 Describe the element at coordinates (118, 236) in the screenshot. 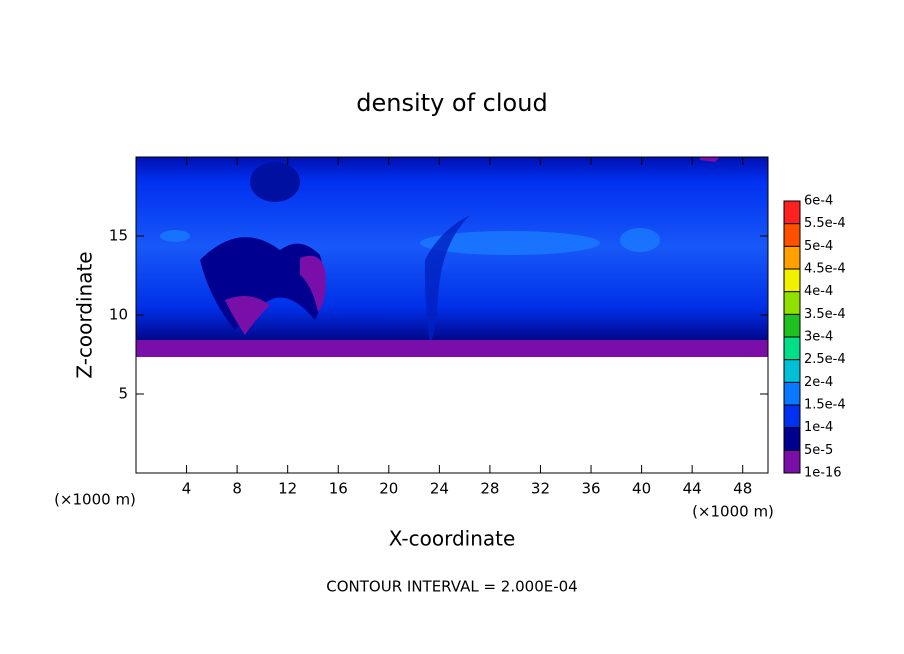

I see `y-tick-label: 15` at that location.